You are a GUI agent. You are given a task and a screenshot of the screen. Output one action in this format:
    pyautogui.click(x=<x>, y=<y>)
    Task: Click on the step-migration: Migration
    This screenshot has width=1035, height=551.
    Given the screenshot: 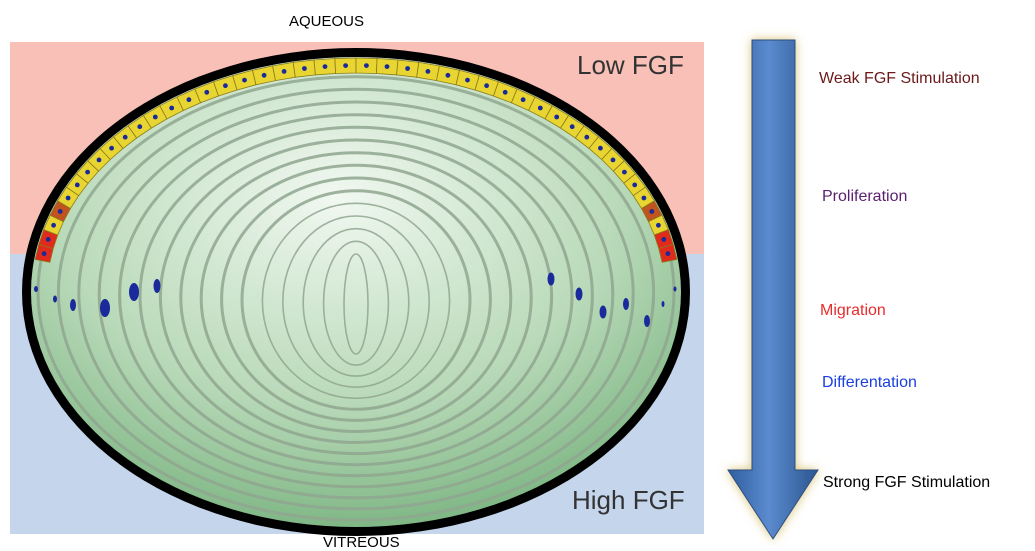 What is the action you would take?
    pyautogui.click(x=853, y=310)
    